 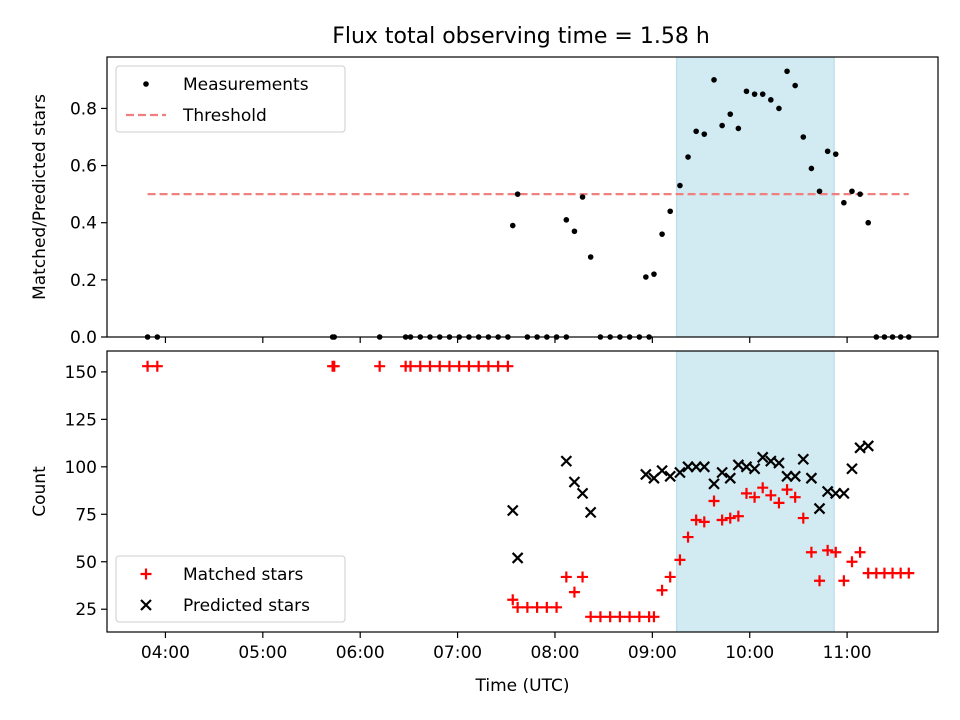 What do you see at coordinates (262, 653) in the screenshot?
I see `x-tick-label: 05:00` at bounding box center [262, 653].